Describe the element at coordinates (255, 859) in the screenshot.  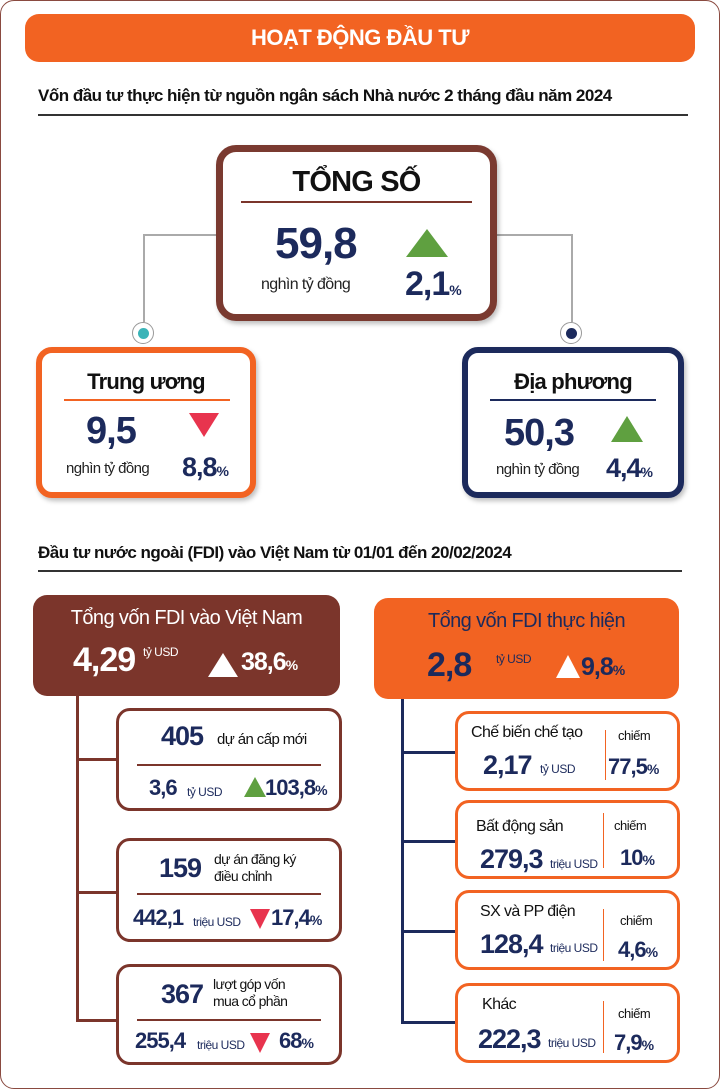
I see `adjusted-projects-label: dự án đăng ký` at that location.